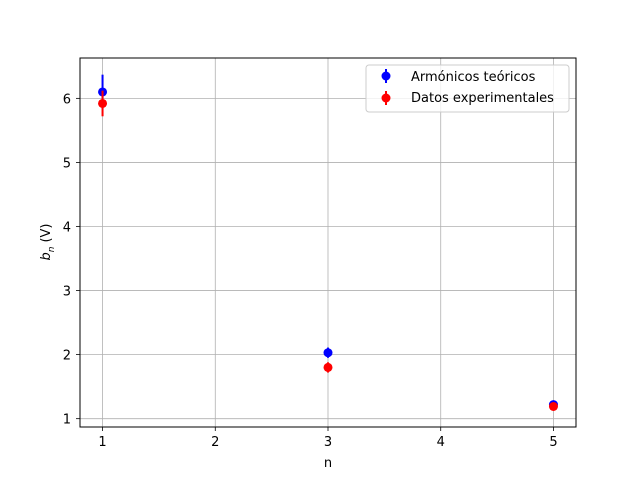 This screenshot has width=640, height=484. Describe the element at coordinates (71, 260) in the screenshot. I see `y-axis-ticks: 1 2 3 4 5 6` at that location.